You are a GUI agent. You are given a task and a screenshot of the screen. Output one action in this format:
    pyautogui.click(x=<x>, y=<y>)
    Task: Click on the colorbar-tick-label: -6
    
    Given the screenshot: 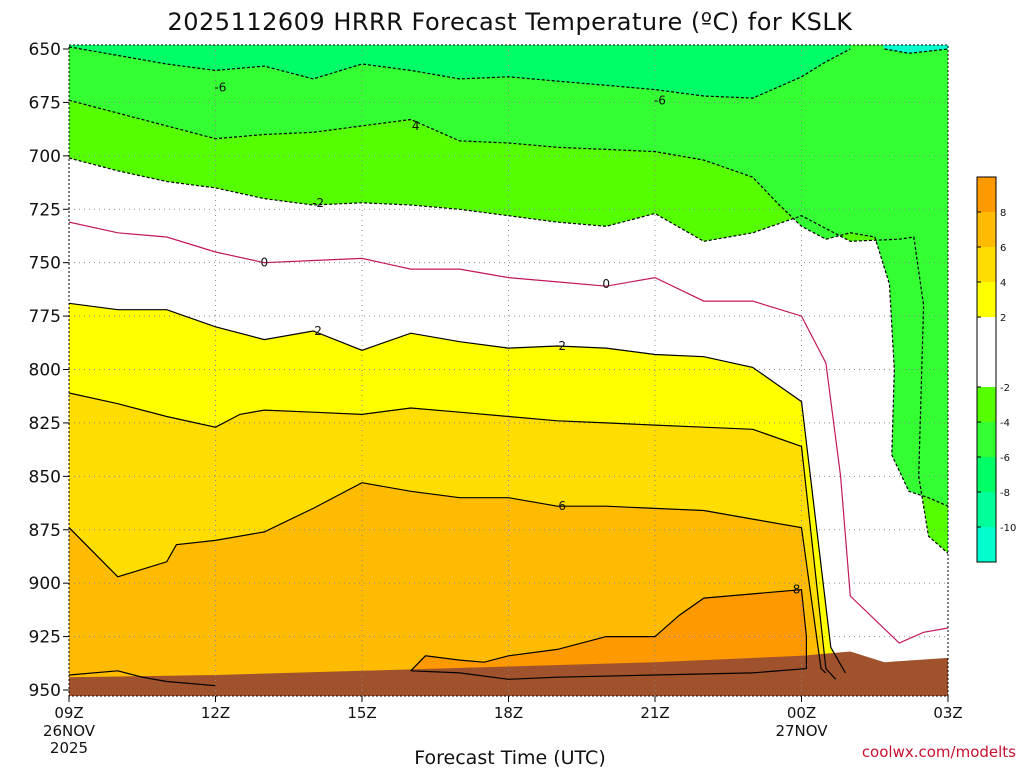 What is the action you would take?
    pyautogui.click(x=1005, y=458)
    